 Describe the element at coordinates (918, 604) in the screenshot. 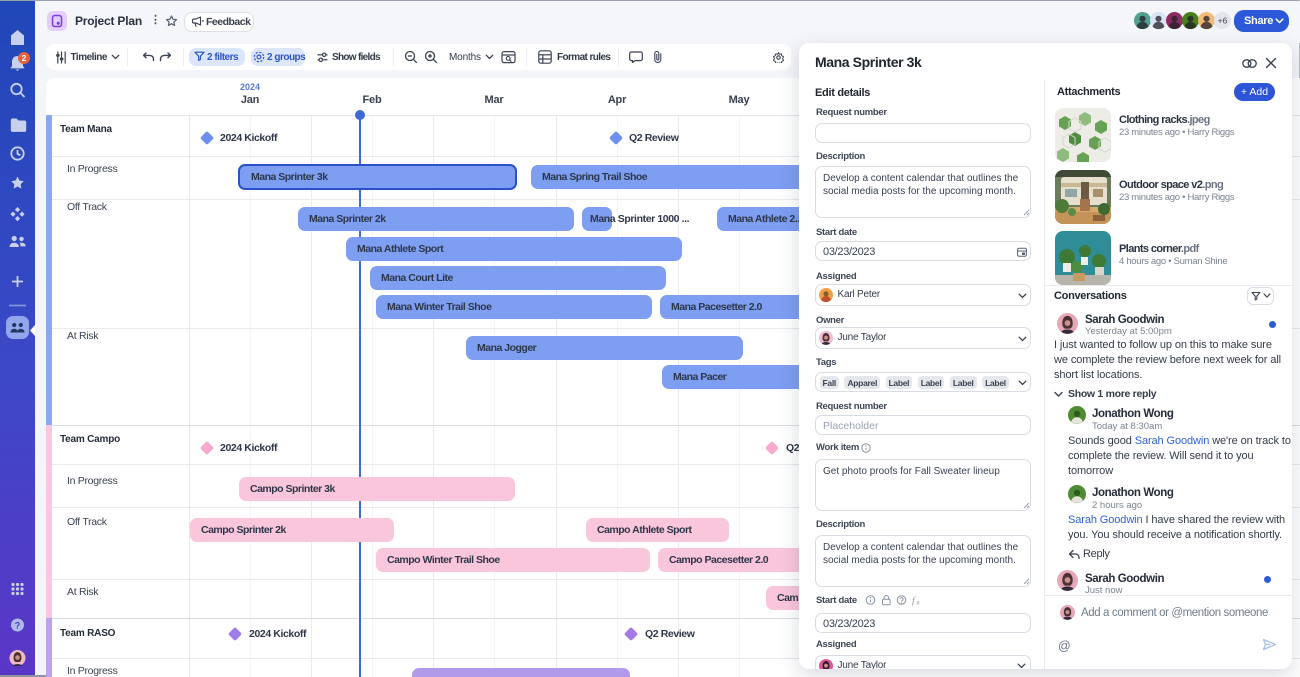

I see `svg-text: x` at that location.